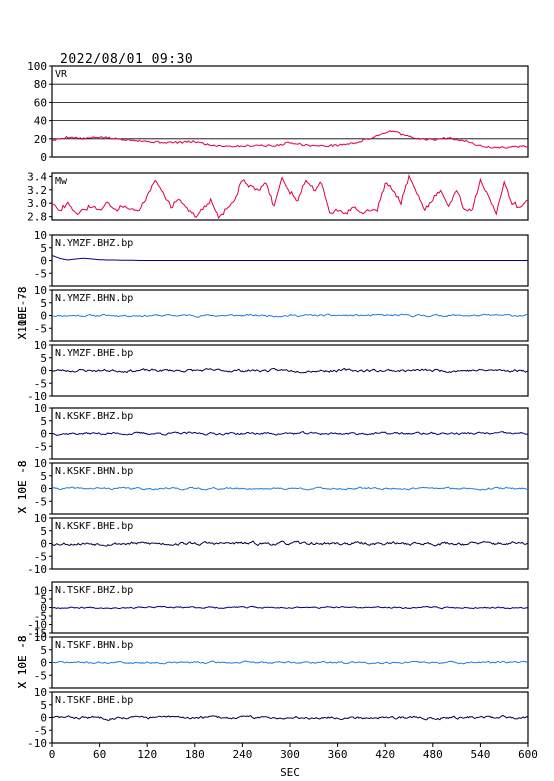 The height and width of the screenshot is (781, 554). What do you see at coordinates (94, 526) in the screenshot?
I see `panel-label: N.KSKF.BHE.bp` at bounding box center [94, 526].